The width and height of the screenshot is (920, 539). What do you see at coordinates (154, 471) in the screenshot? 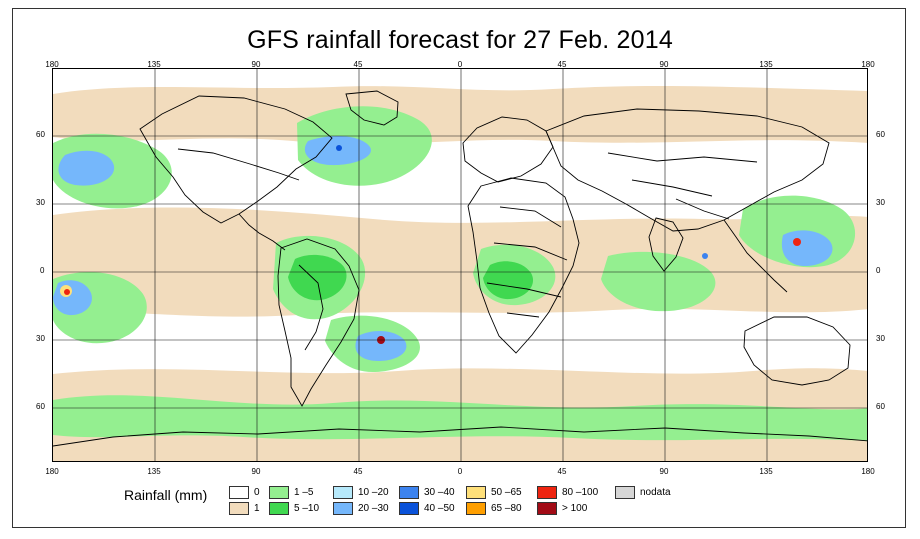
I see `lon-tick-bottom-135w: 135` at bounding box center [154, 471].